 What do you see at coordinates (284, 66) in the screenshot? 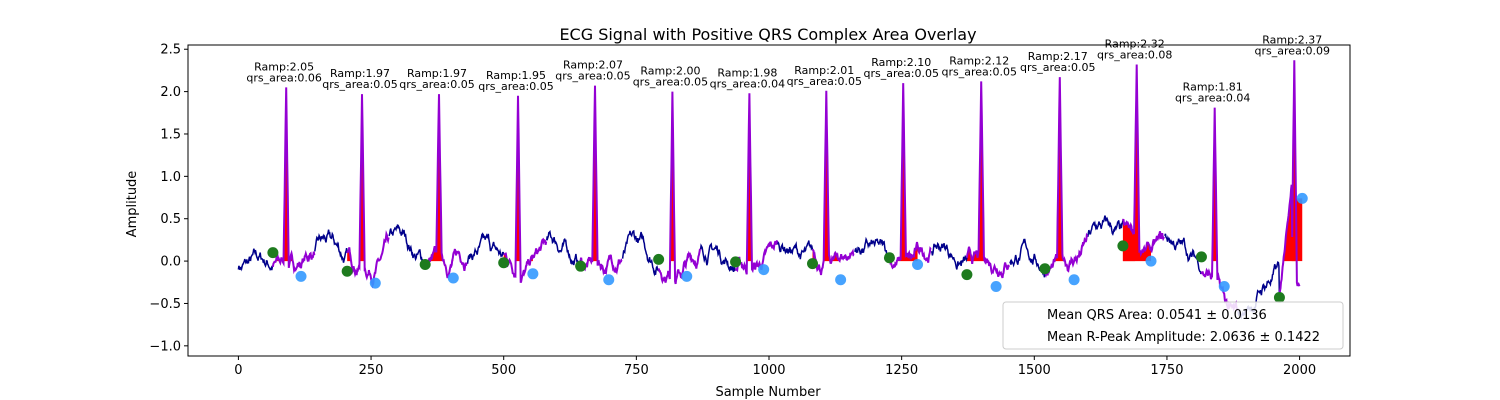
I see `r-amp-annotation-1: Ramp:2.05` at bounding box center [284, 66].